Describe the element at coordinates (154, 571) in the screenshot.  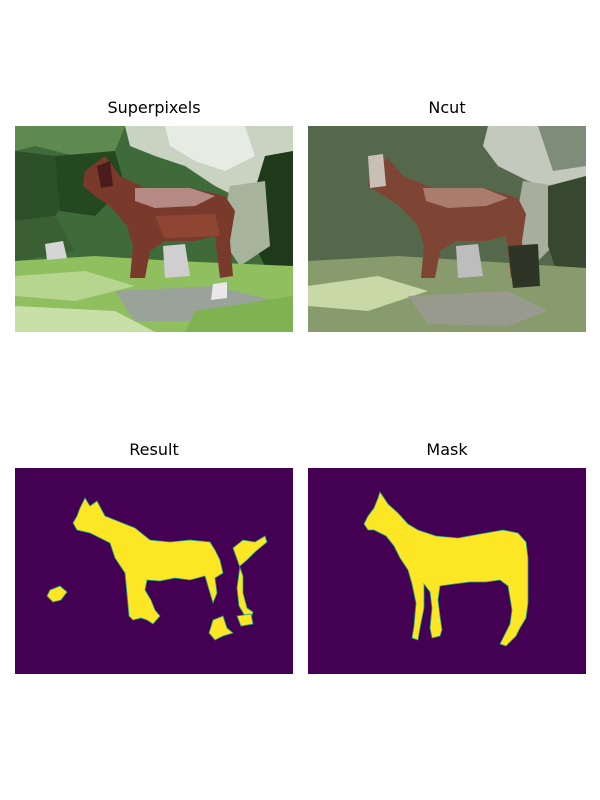
I see `result-image` at that location.